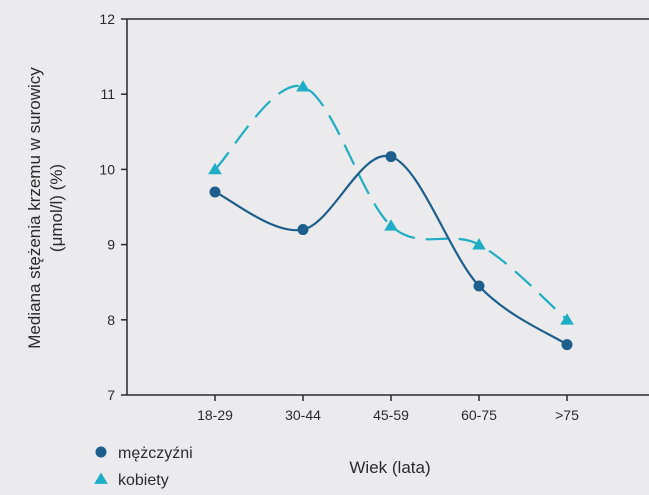 The image size is (649, 495). What do you see at coordinates (303, 415) in the screenshot?
I see `x-tick-label: 30-44` at bounding box center [303, 415].